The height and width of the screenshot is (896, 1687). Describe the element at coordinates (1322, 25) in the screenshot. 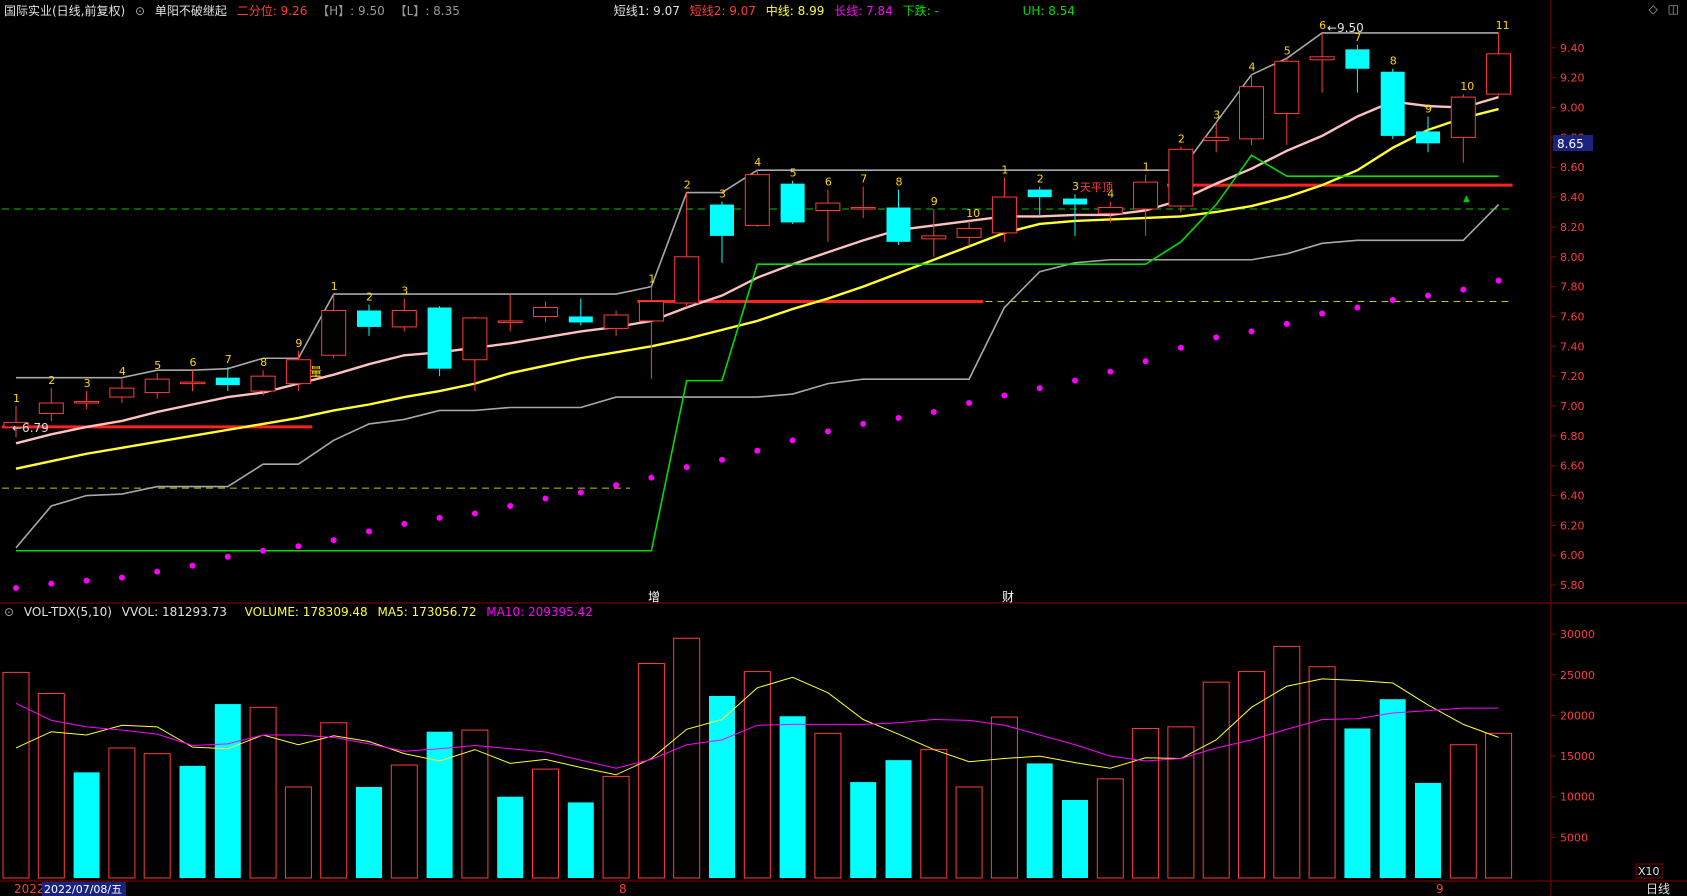

I see `count-label: 6` at that location.